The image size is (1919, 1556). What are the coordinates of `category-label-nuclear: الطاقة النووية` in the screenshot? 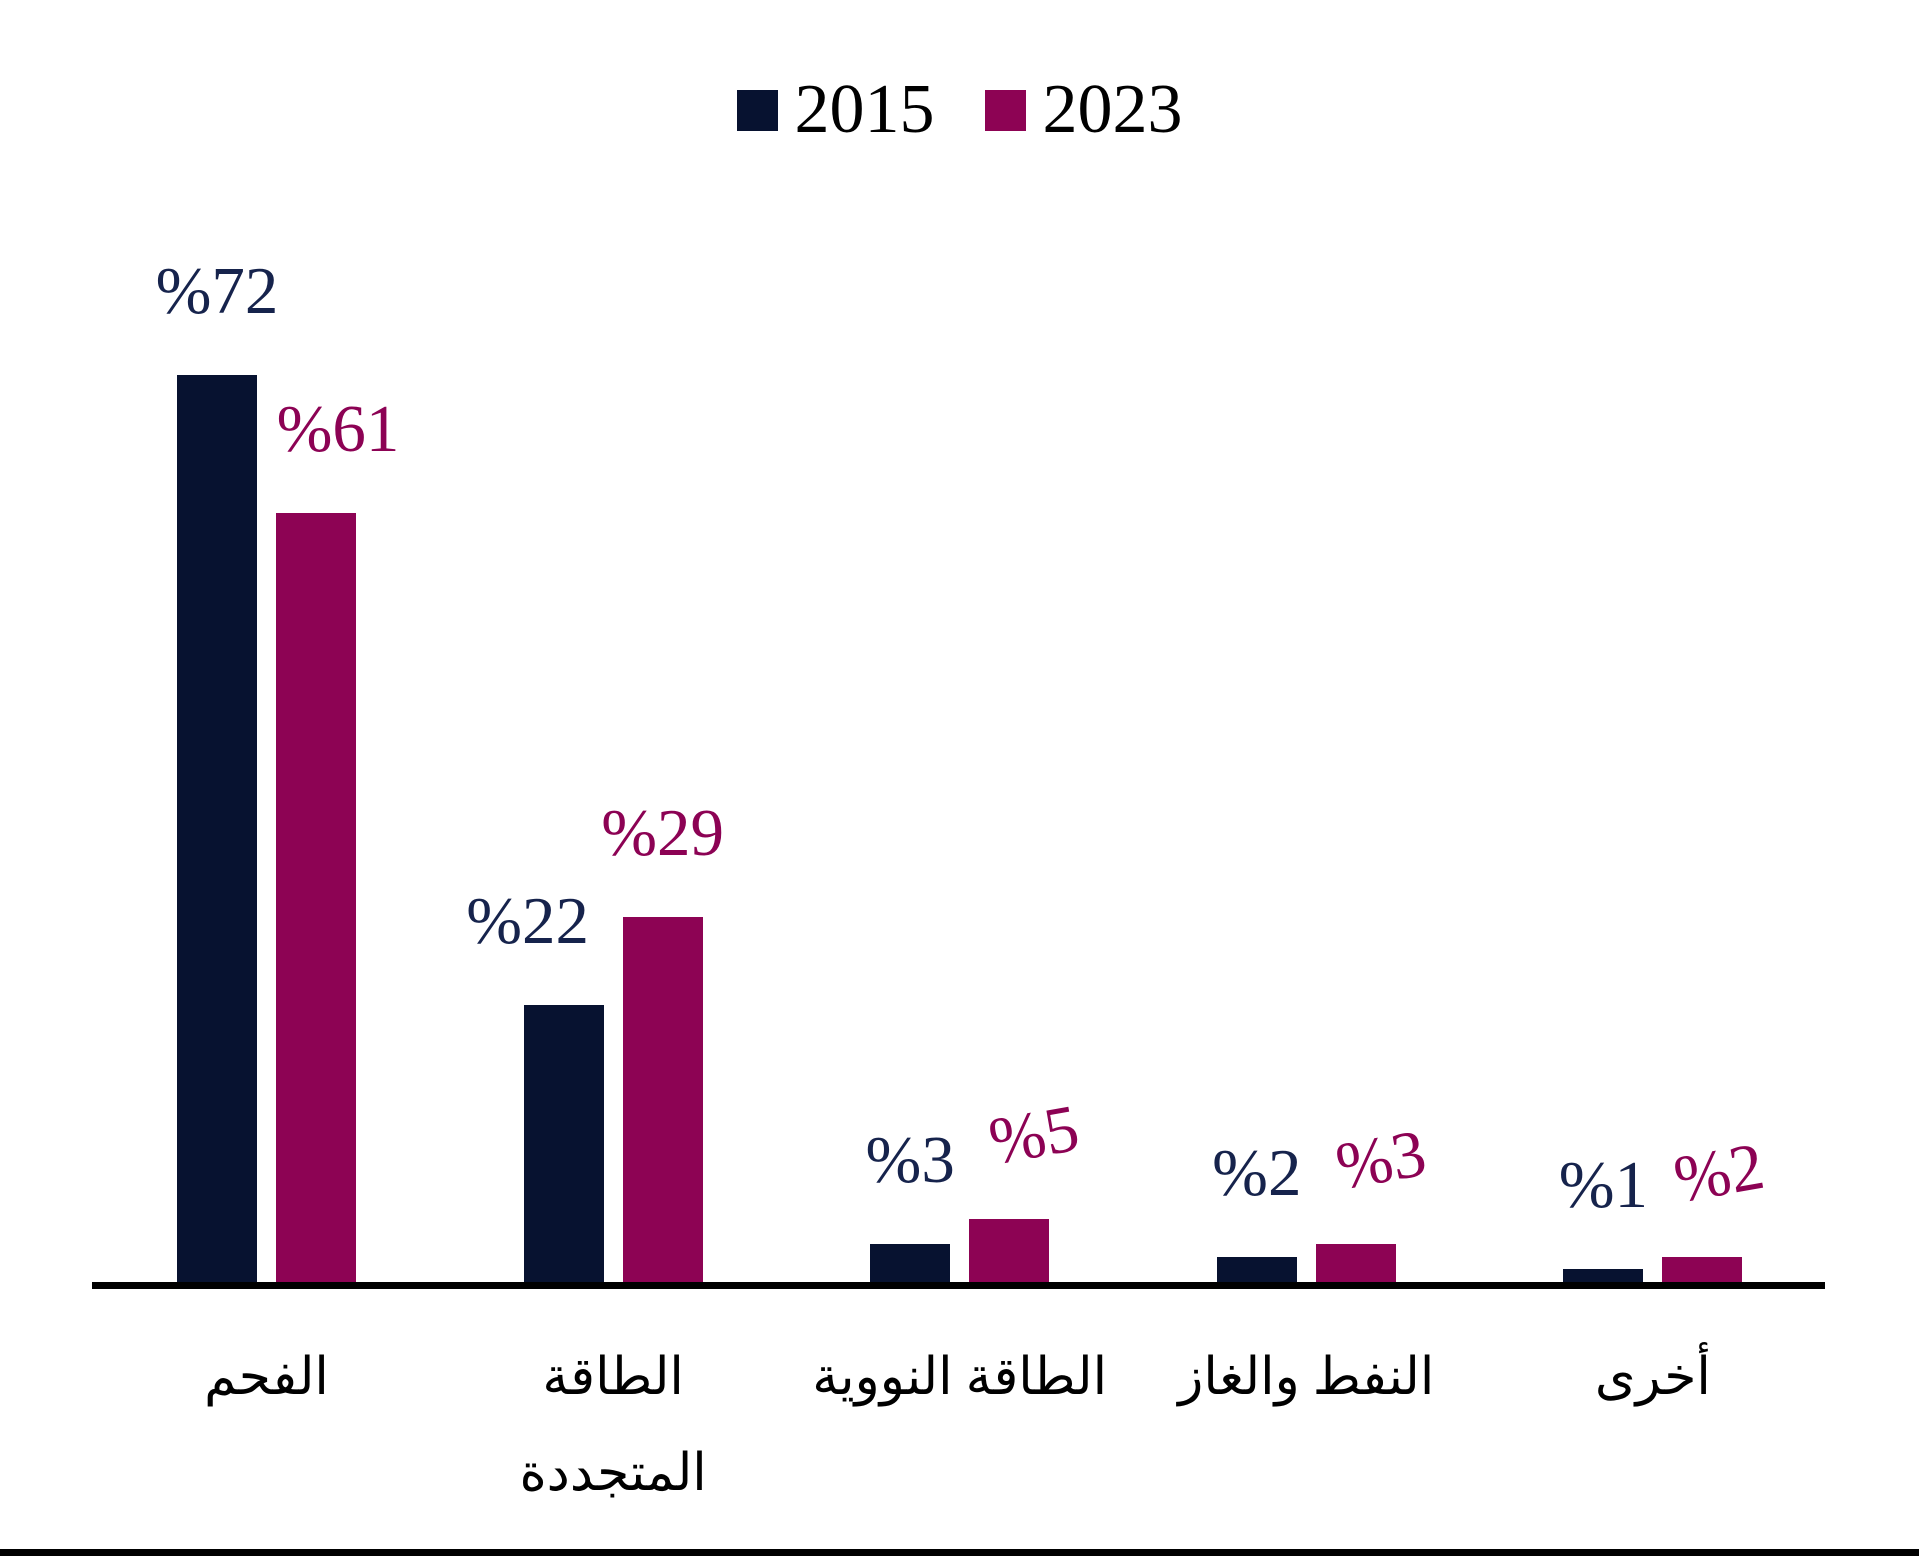 It's located at (960, 1377).